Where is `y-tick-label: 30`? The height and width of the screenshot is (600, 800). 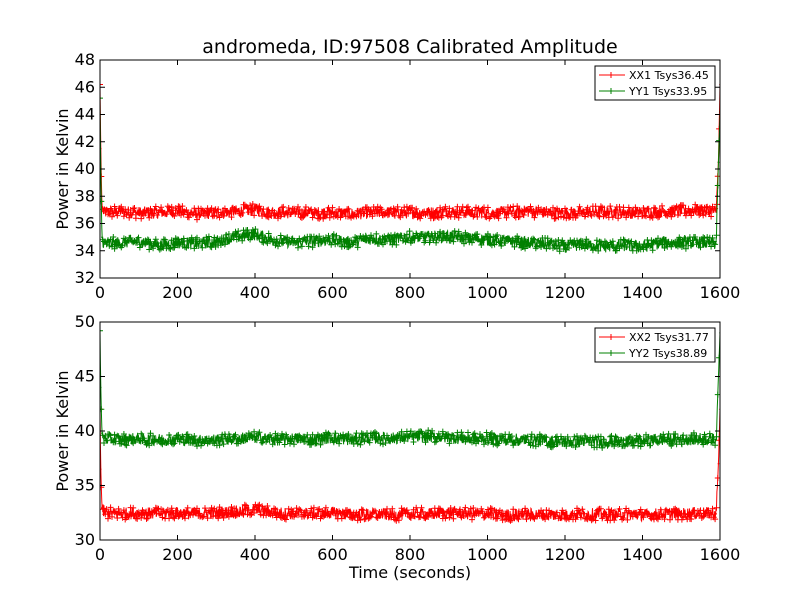 y-tick-label: 30 is located at coordinates (85, 539).